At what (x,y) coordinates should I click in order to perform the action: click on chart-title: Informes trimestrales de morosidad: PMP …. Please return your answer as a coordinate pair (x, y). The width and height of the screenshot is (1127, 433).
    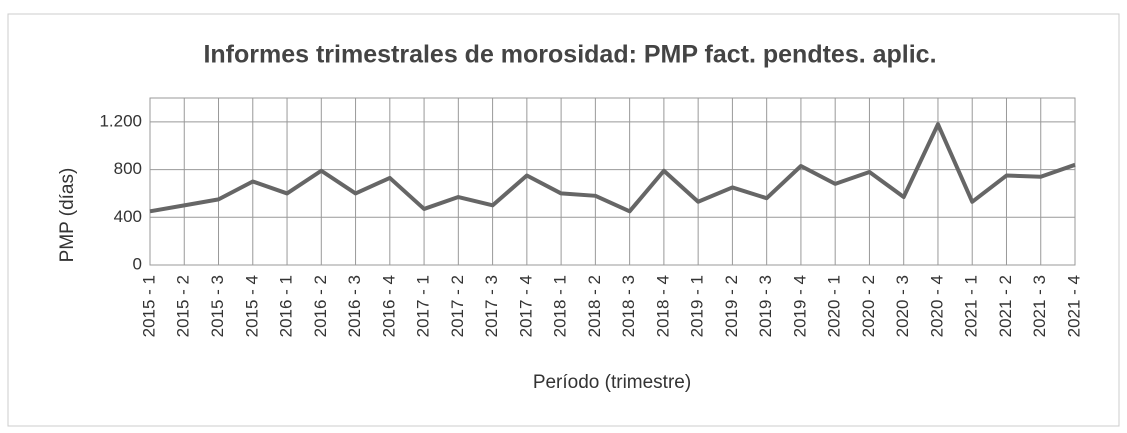
    Looking at the image, I should click on (569, 55).